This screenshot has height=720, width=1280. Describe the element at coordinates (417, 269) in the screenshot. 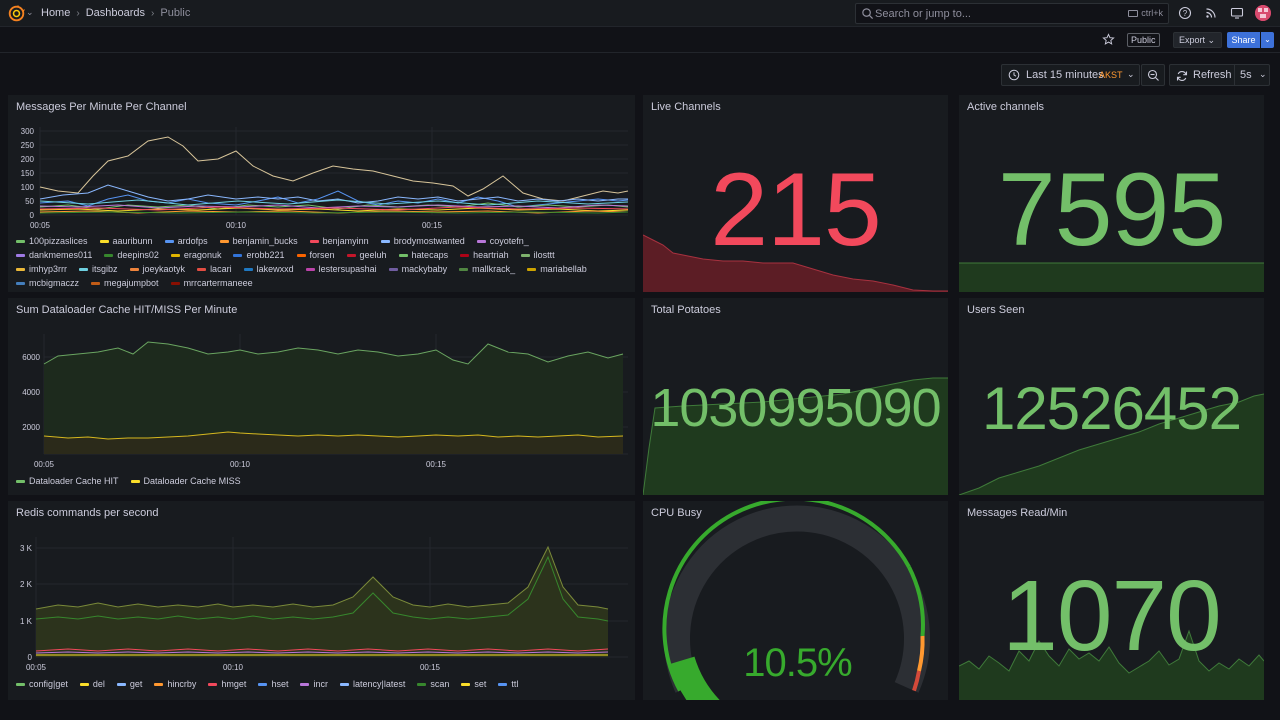

I see `legend-item: mackybaby` at that location.